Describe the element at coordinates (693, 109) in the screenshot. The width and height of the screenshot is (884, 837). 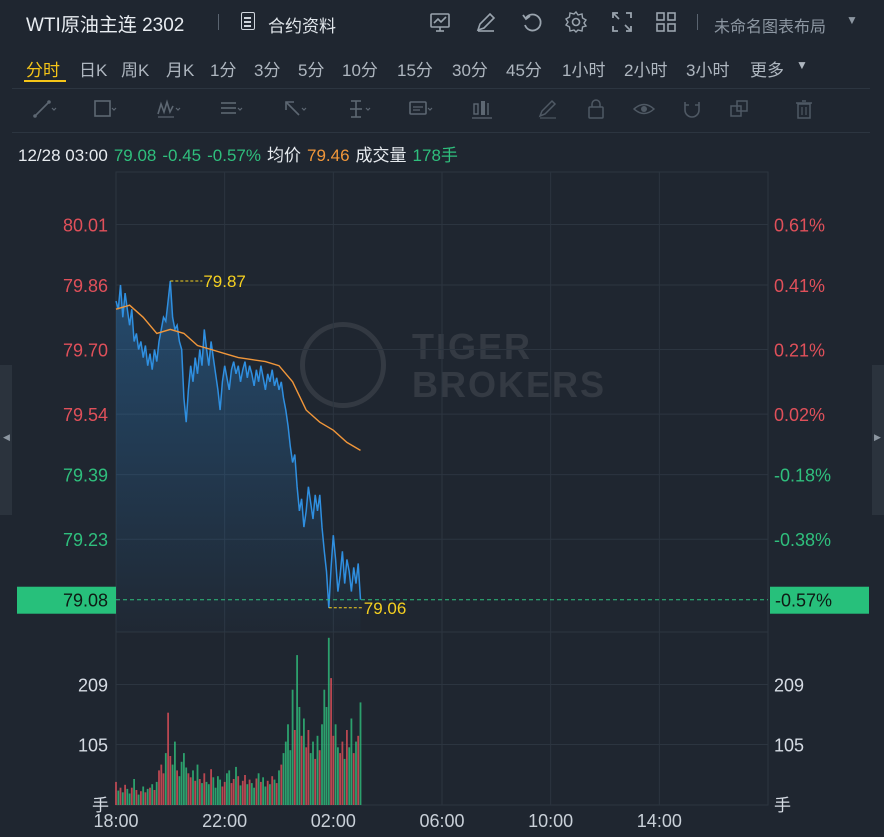
I see `magnet-icon` at that location.